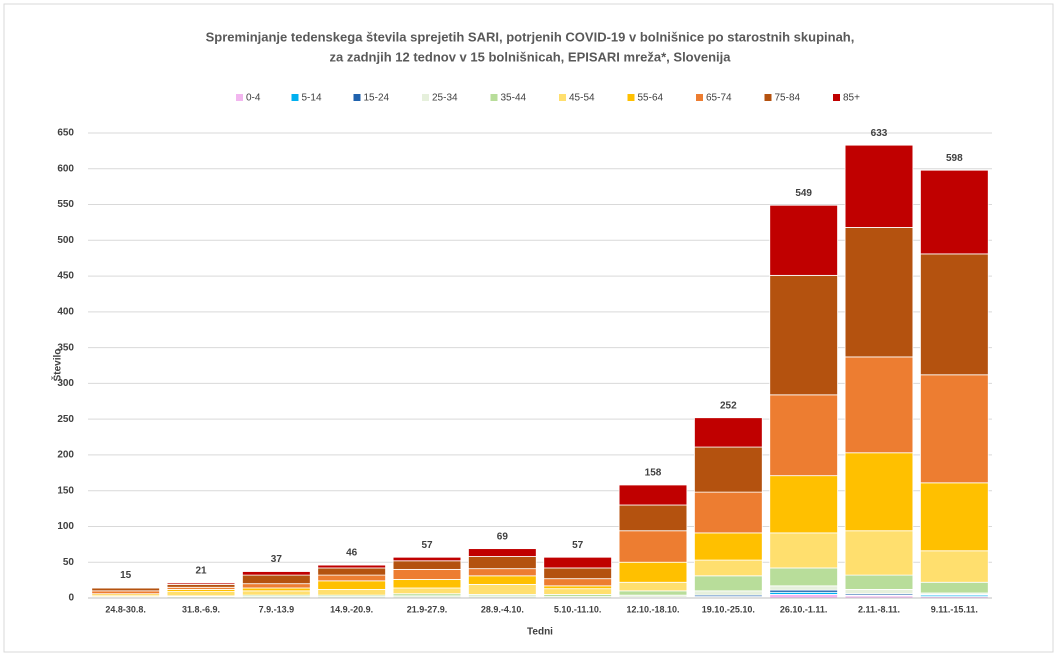  What do you see at coordinates (728, 609) in the screenshot?
I see `x-tick-label: 19.10.-25.10.` at bounding box center [728, 609].